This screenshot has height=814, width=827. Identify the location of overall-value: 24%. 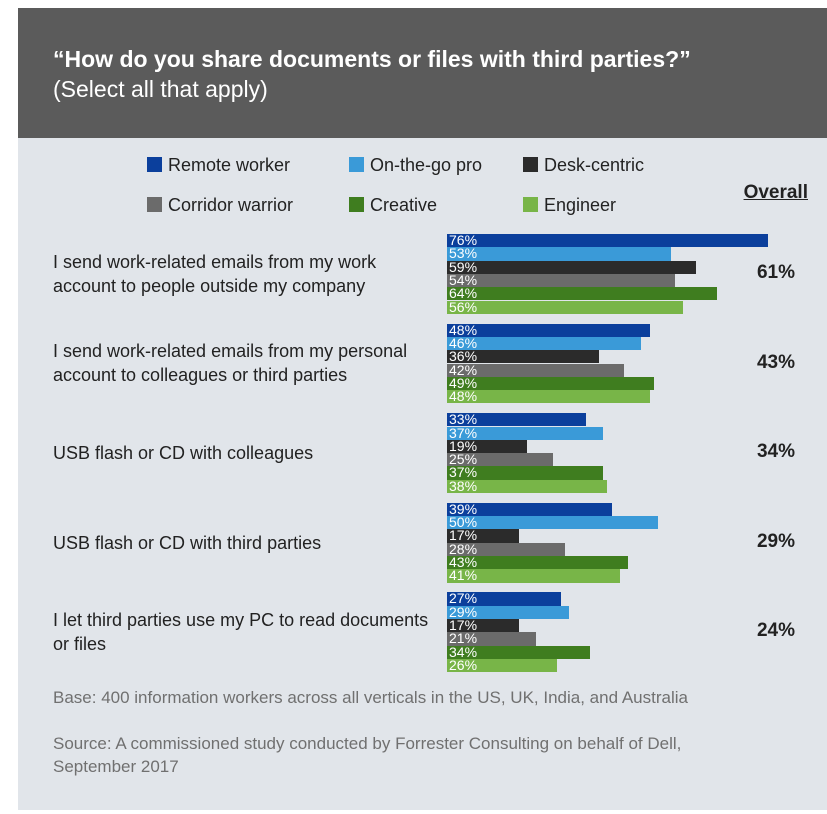
(775, 631).